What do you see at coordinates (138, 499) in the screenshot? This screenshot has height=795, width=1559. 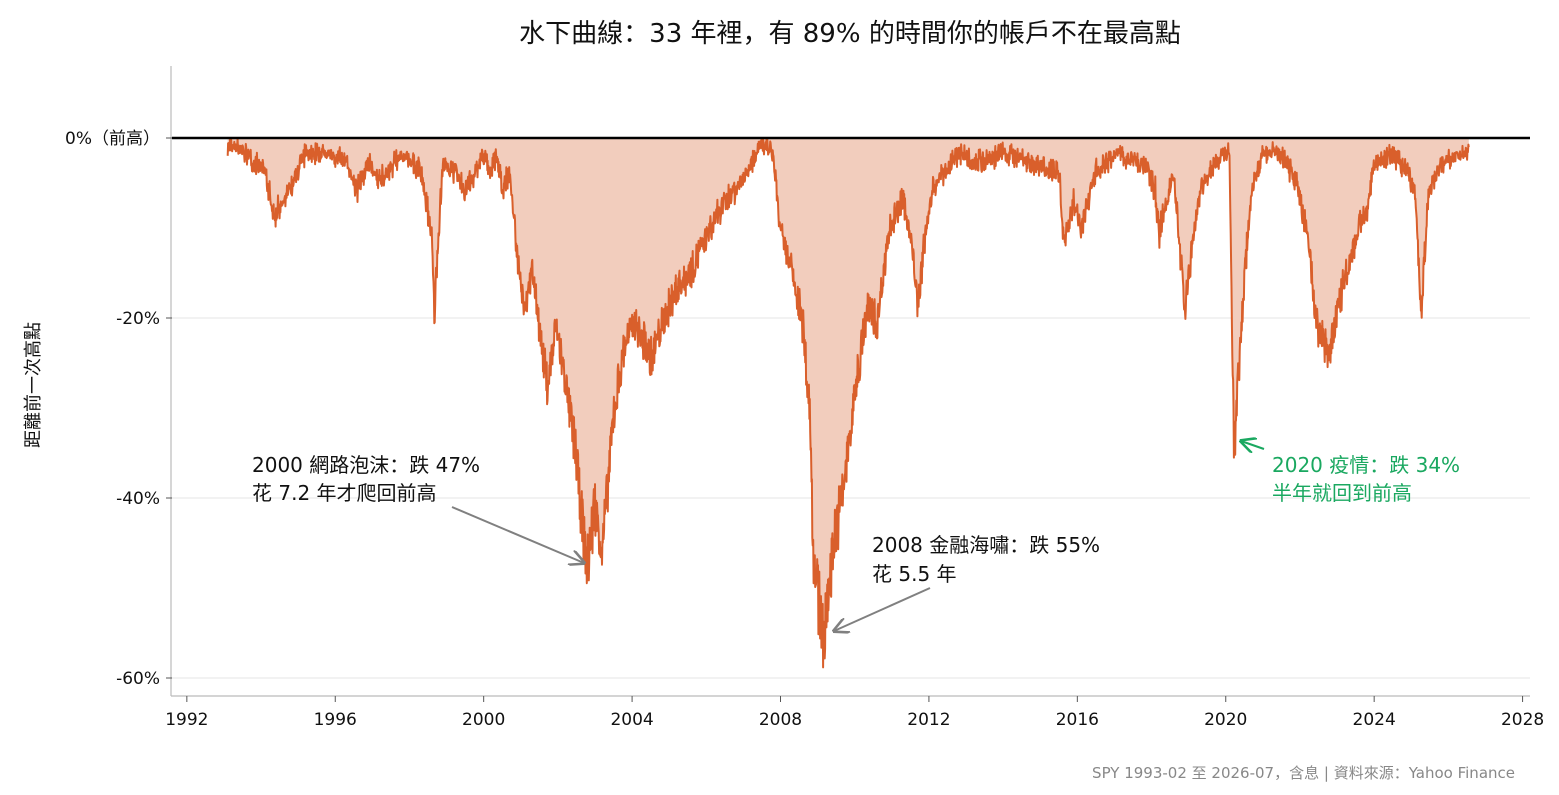 I see `y-tick-label: -40%` at bounding box center [138, 499].